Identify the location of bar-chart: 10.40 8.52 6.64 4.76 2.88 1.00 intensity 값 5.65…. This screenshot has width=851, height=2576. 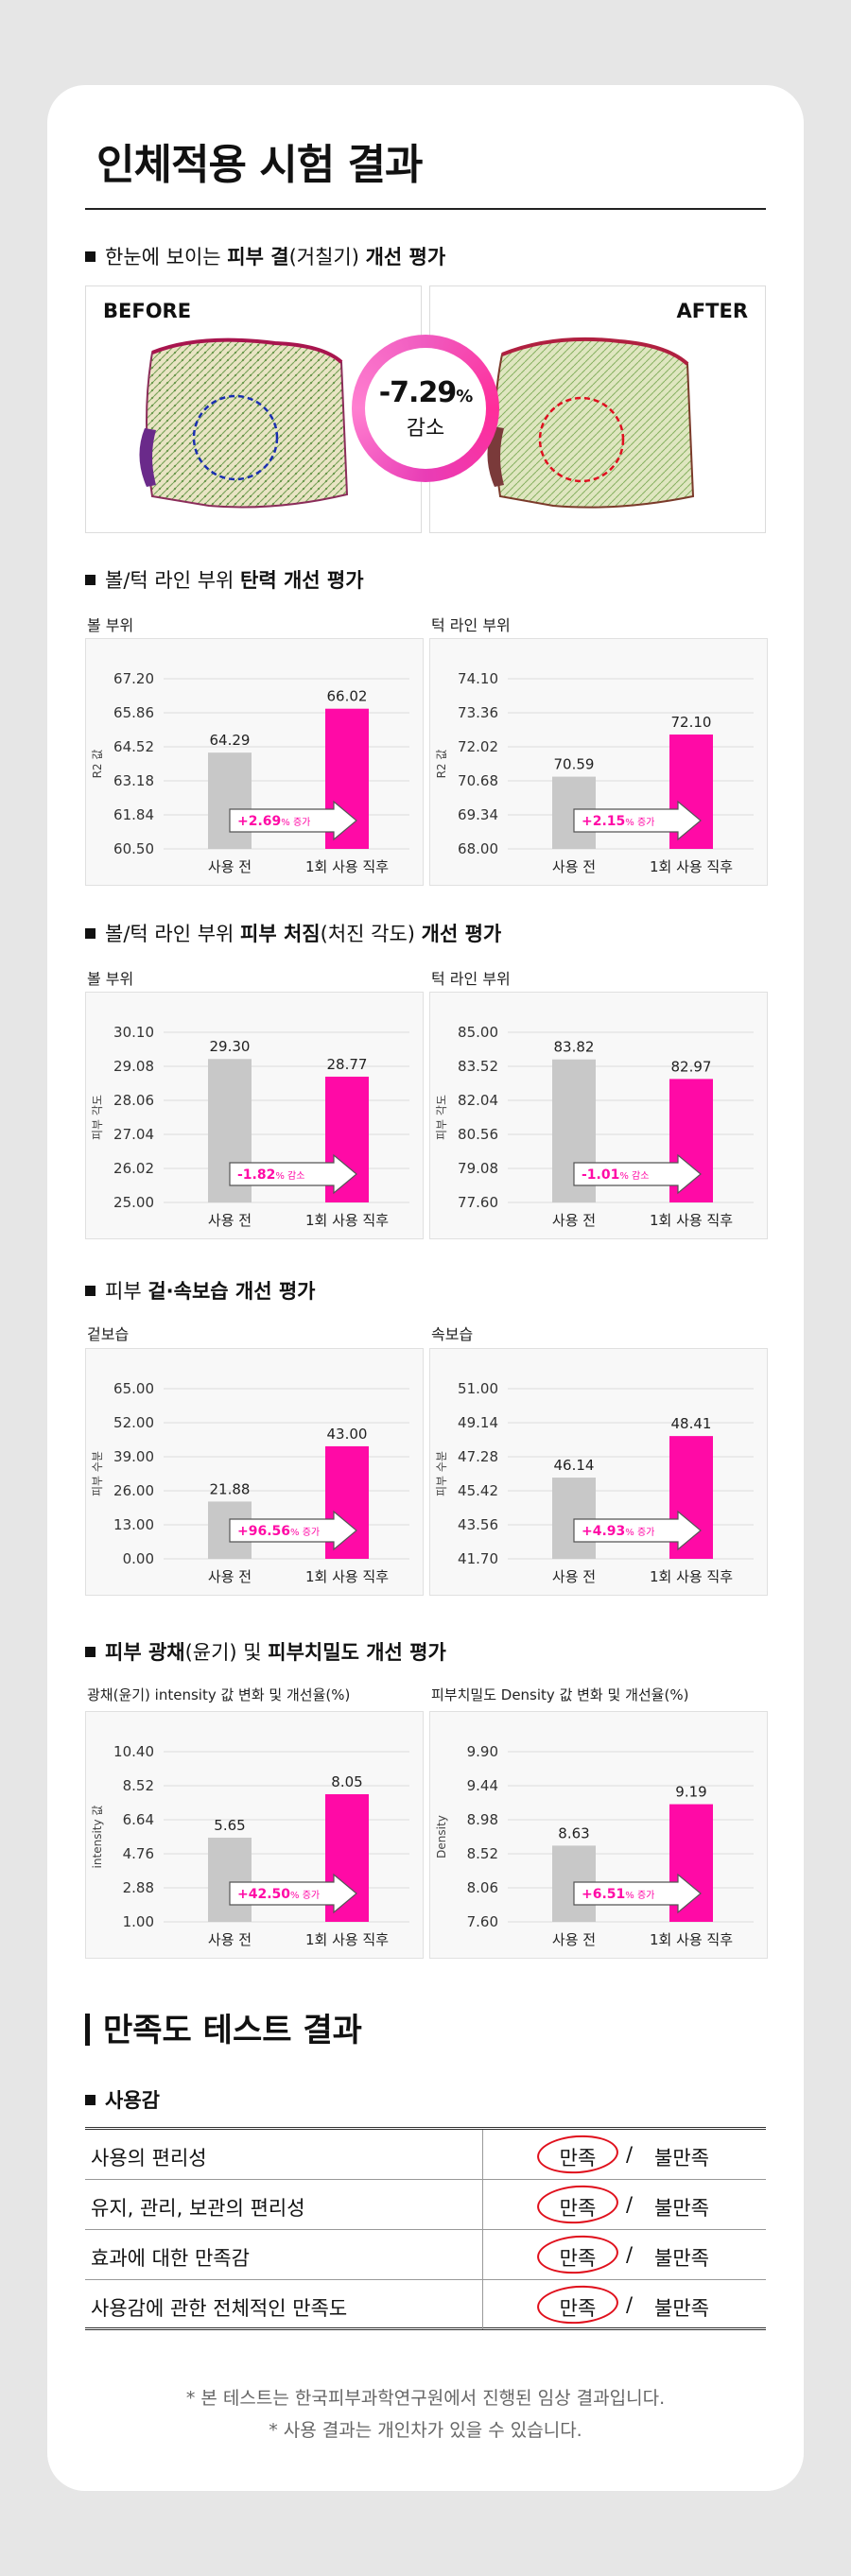
(250, 1845).